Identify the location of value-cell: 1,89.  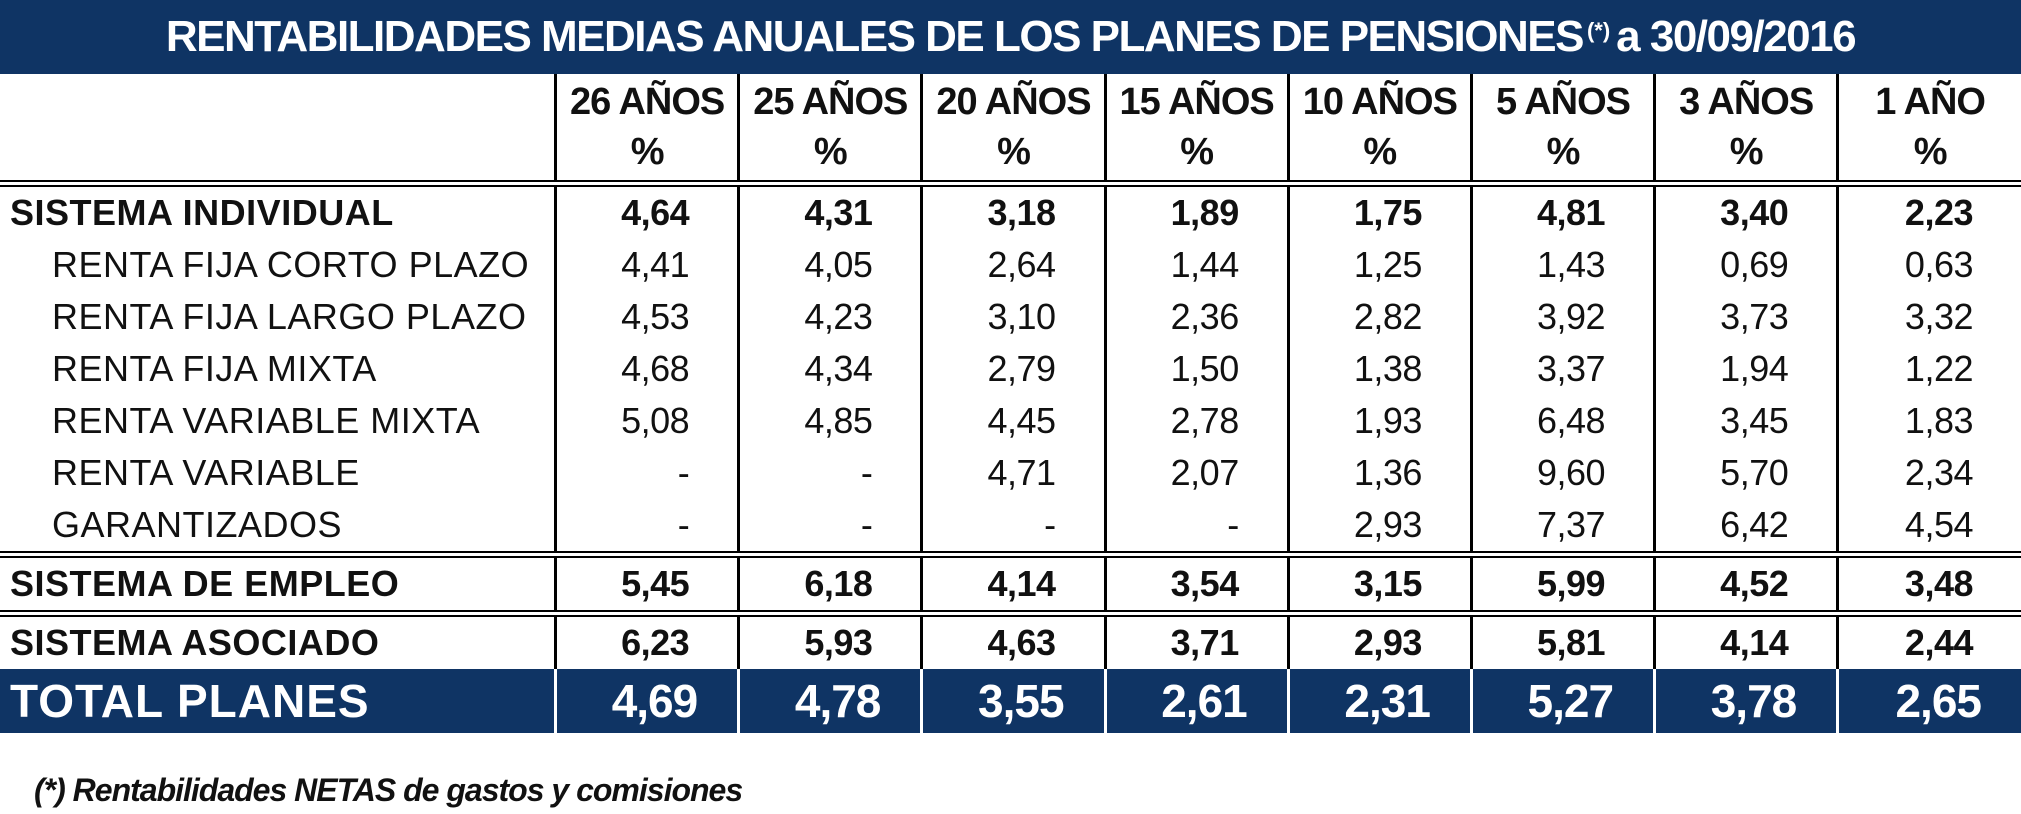
(1196, 211).